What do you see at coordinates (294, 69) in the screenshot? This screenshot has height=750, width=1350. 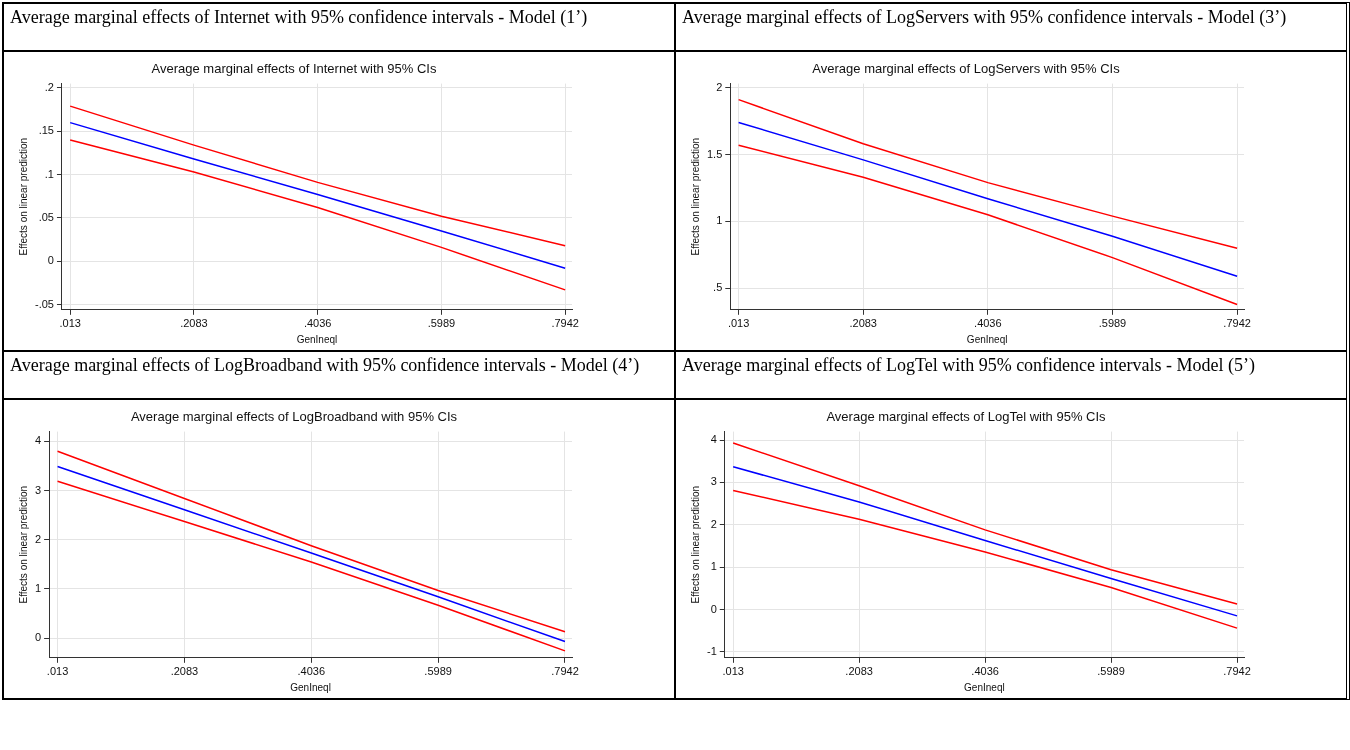 I see `chart-title: Average marginal effects of Internet with 95% CIs` at bounding box center [294, 69].